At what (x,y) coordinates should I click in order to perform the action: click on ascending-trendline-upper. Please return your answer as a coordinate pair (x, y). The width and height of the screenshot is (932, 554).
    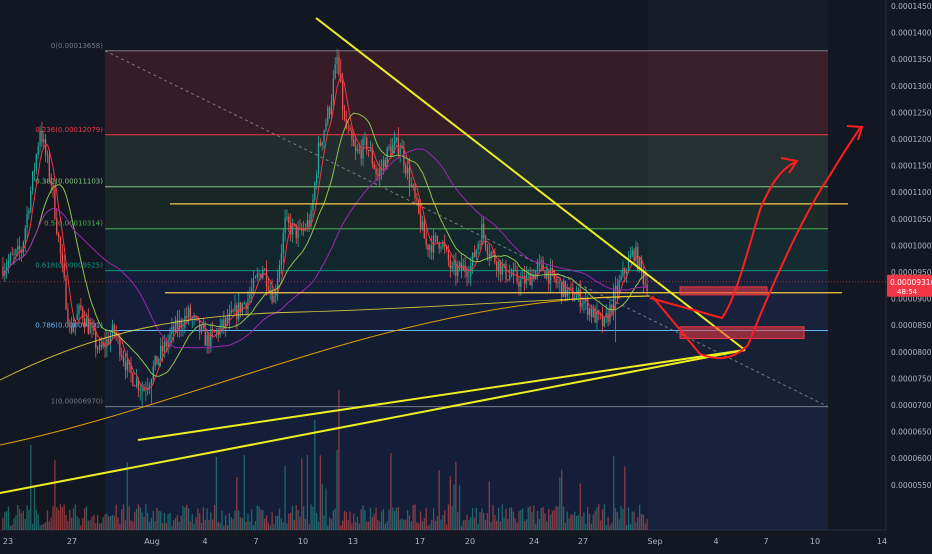
    Looking at the image, I should click on (441, 395).